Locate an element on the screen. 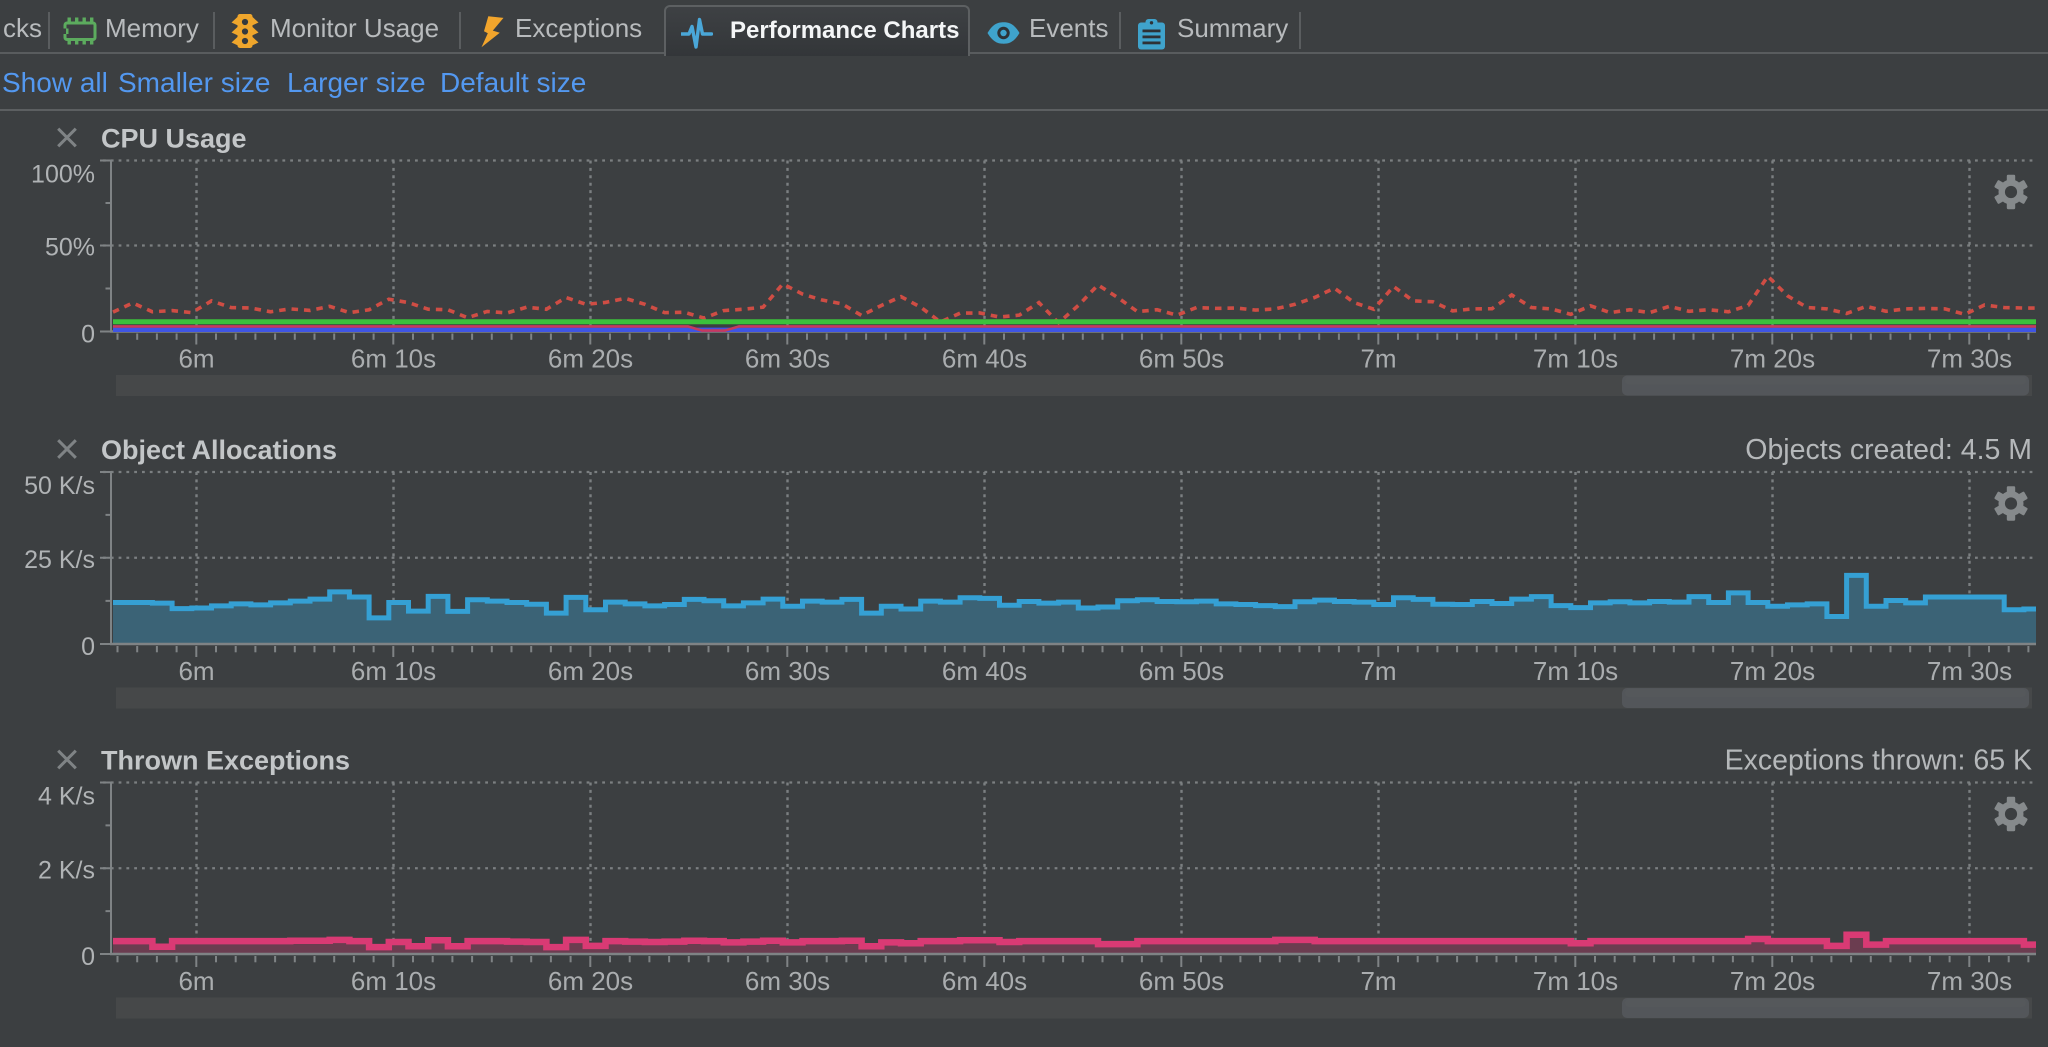  svg-text: Thrown Exceptions is located at coordinates (225, 761).